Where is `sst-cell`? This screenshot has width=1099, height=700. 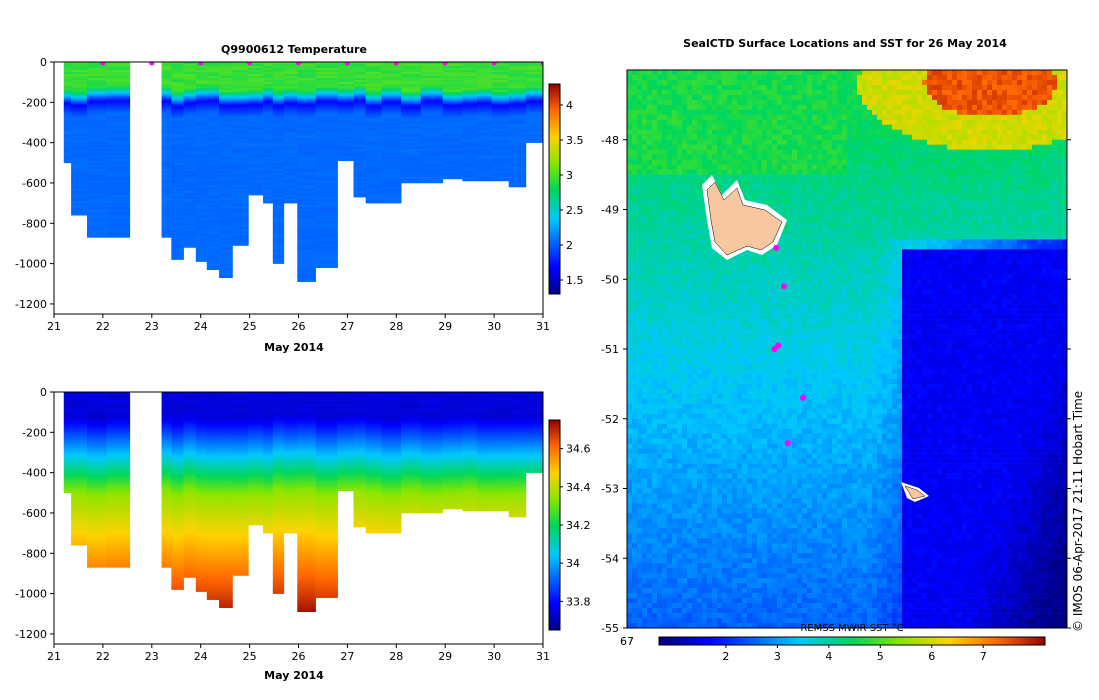
sst-cell is located at coordinates (685, 73).